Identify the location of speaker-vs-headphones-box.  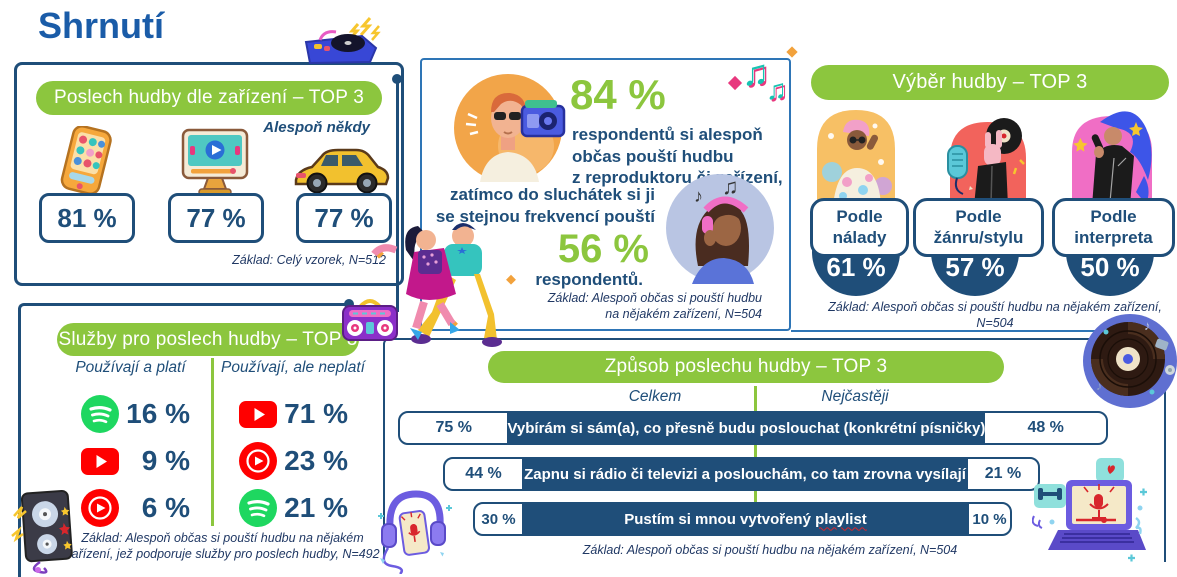
(605, 194).